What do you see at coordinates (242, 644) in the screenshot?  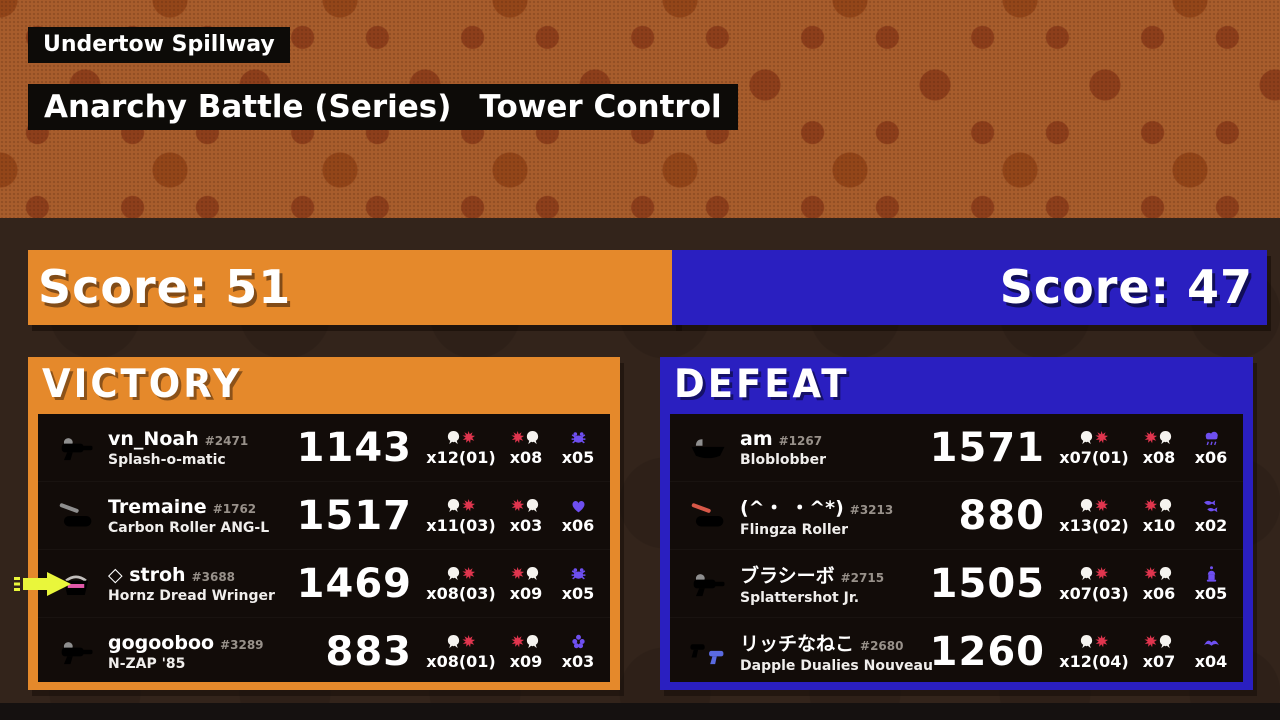 I see `player-tag: #3289` at bounding box center [242, 644].